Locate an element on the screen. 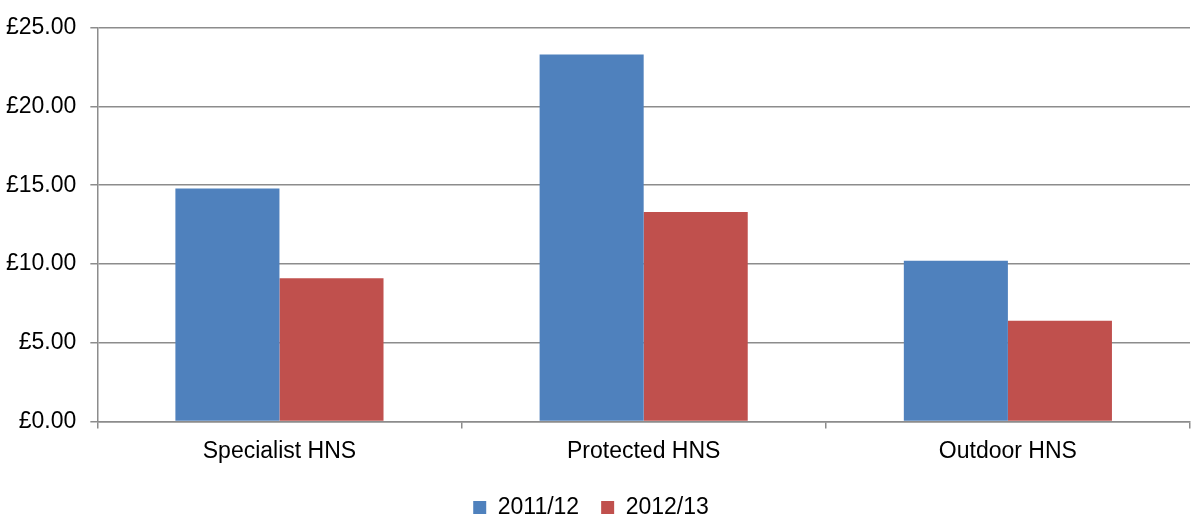 The image size is (1192, 515). y-tick-label: £5.00 is located at coordinates (47, 341).